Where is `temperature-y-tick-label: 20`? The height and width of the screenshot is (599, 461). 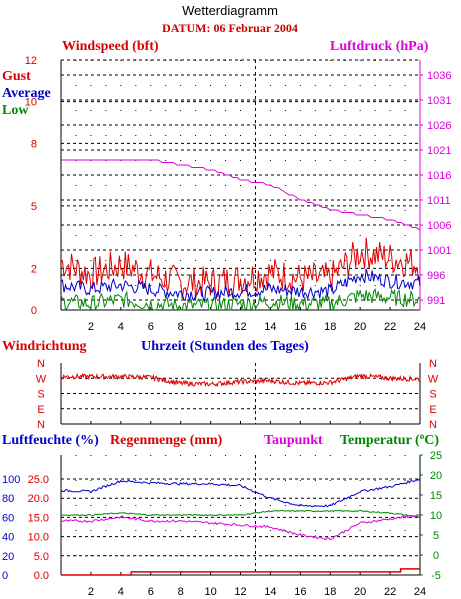 temperature-y-tick-label: 20 is located at coordinates (436, 476).